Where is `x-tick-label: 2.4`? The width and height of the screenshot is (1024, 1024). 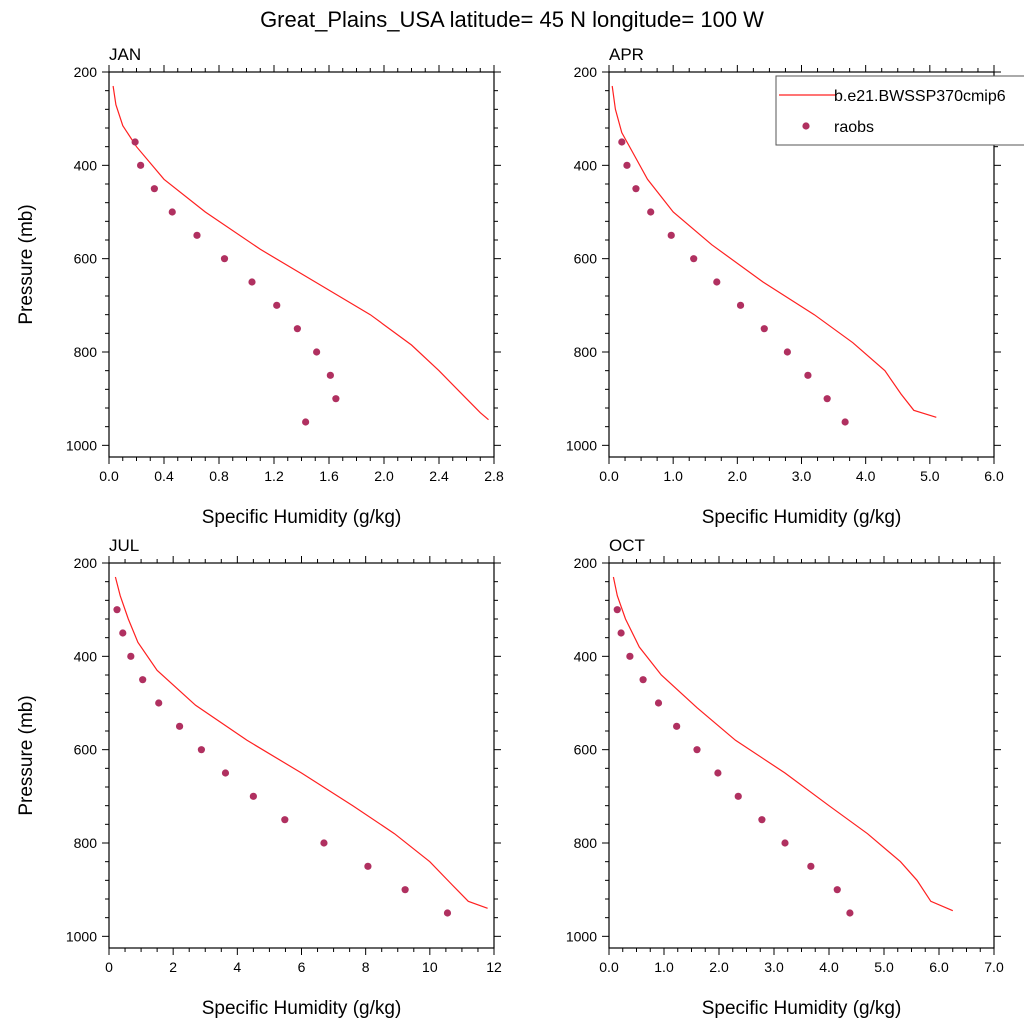 x-tick-label: 2.4 is located at coordinates (439, 476).